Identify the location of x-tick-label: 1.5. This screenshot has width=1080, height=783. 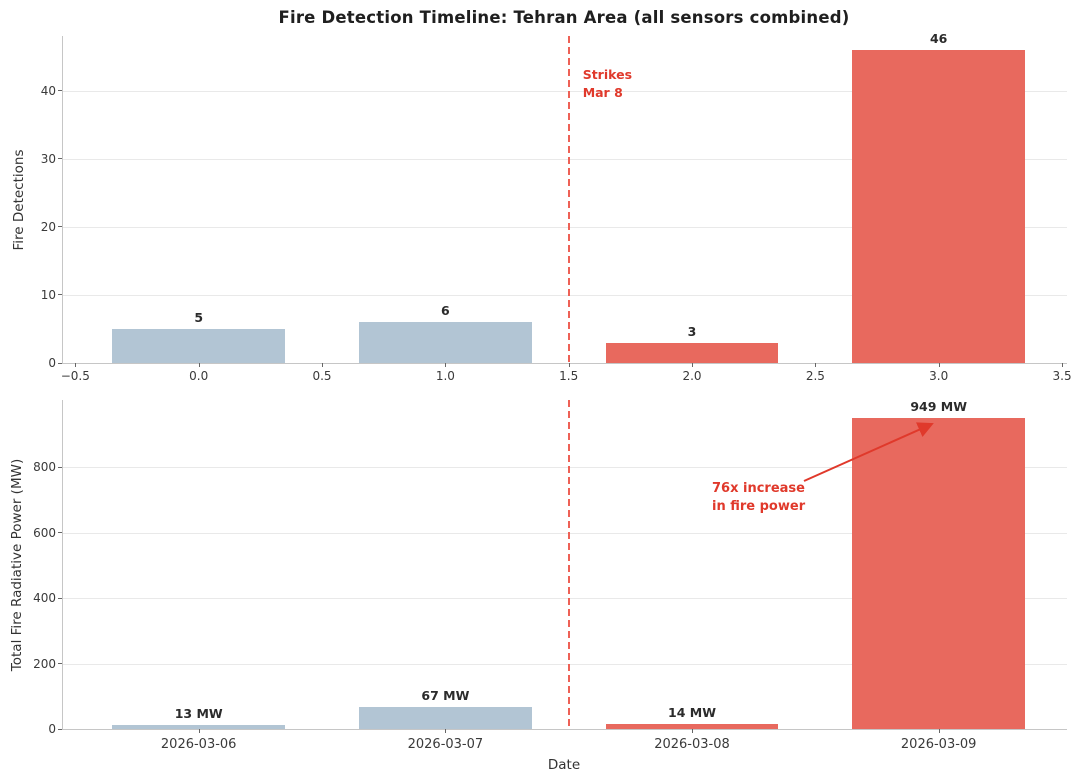
(569, 376).